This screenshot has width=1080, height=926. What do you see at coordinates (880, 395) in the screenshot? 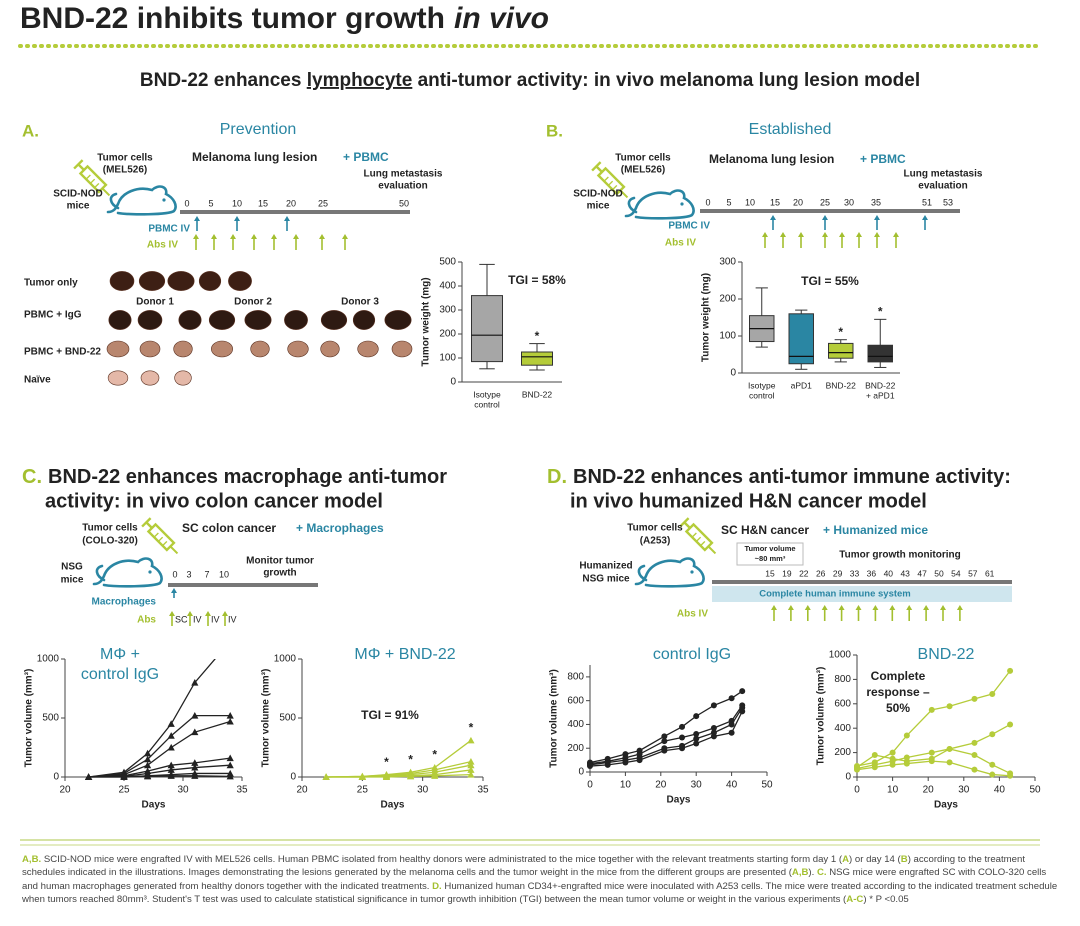
I see `x-tick-label: + aPD1` at bounding box center [880, 395].